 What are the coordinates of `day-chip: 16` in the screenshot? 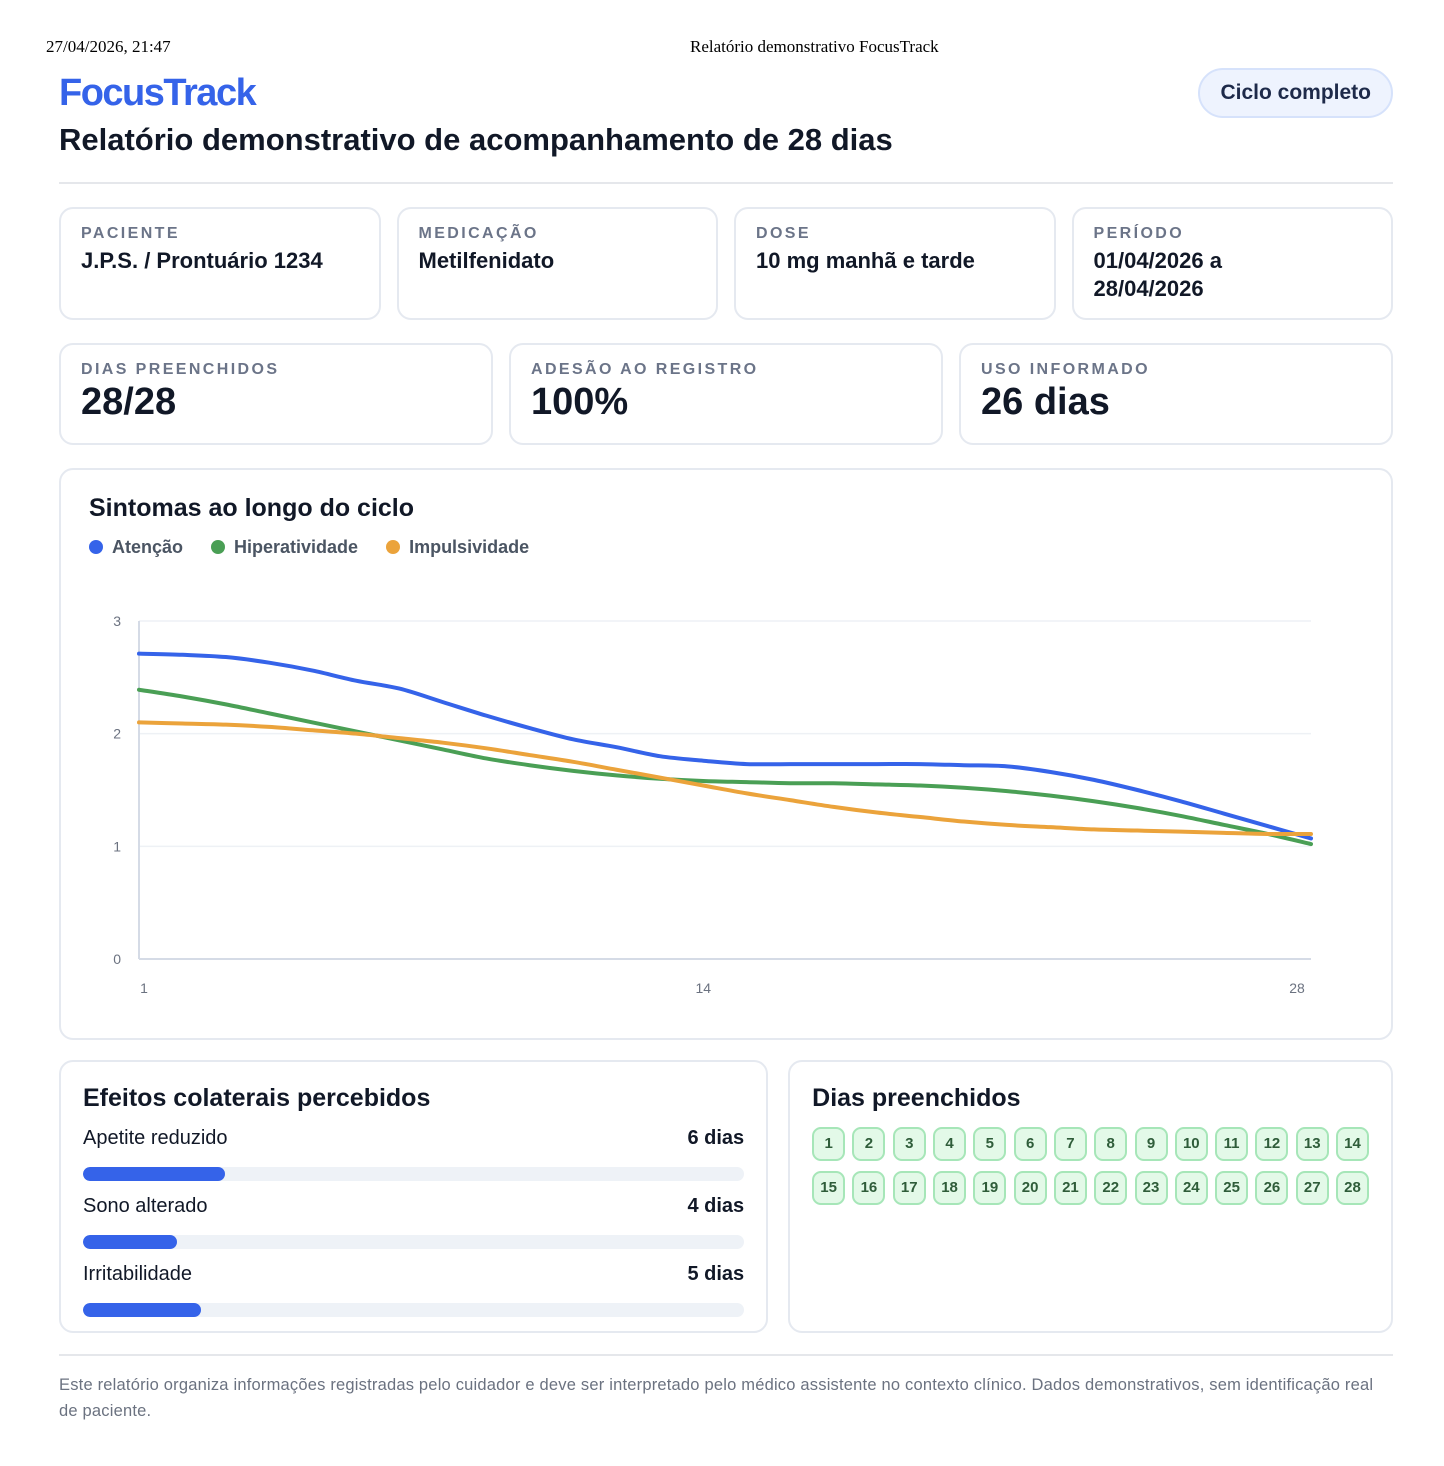 It's located at (869, 1188).